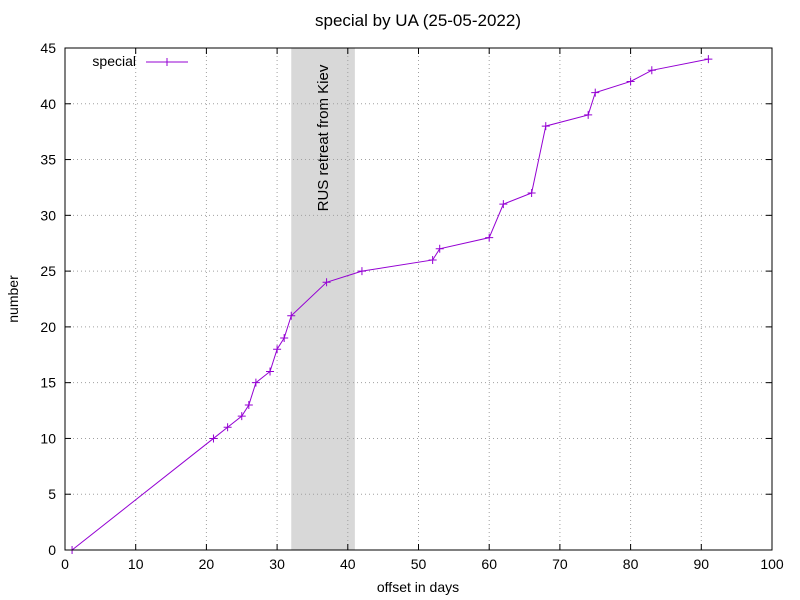  I want to click on legend-label: special, so click(114, 61).